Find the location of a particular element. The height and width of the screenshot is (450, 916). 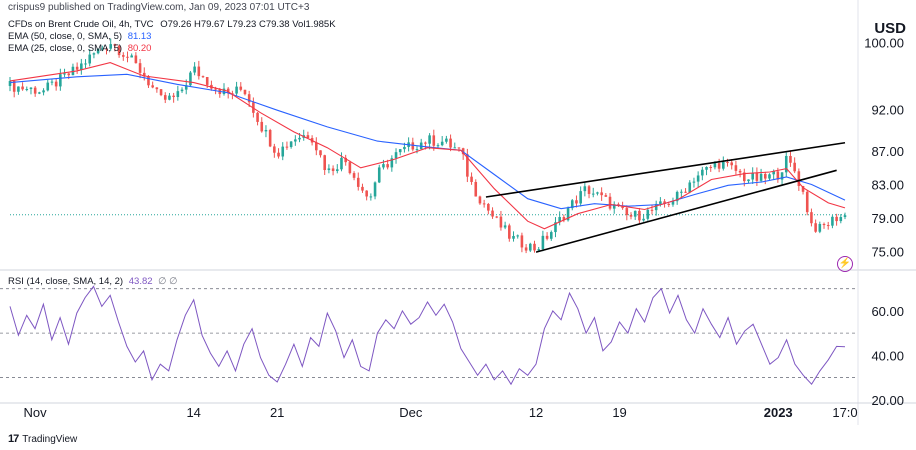

price-tick-label: 75.00 is located at coordinates (887, 251).